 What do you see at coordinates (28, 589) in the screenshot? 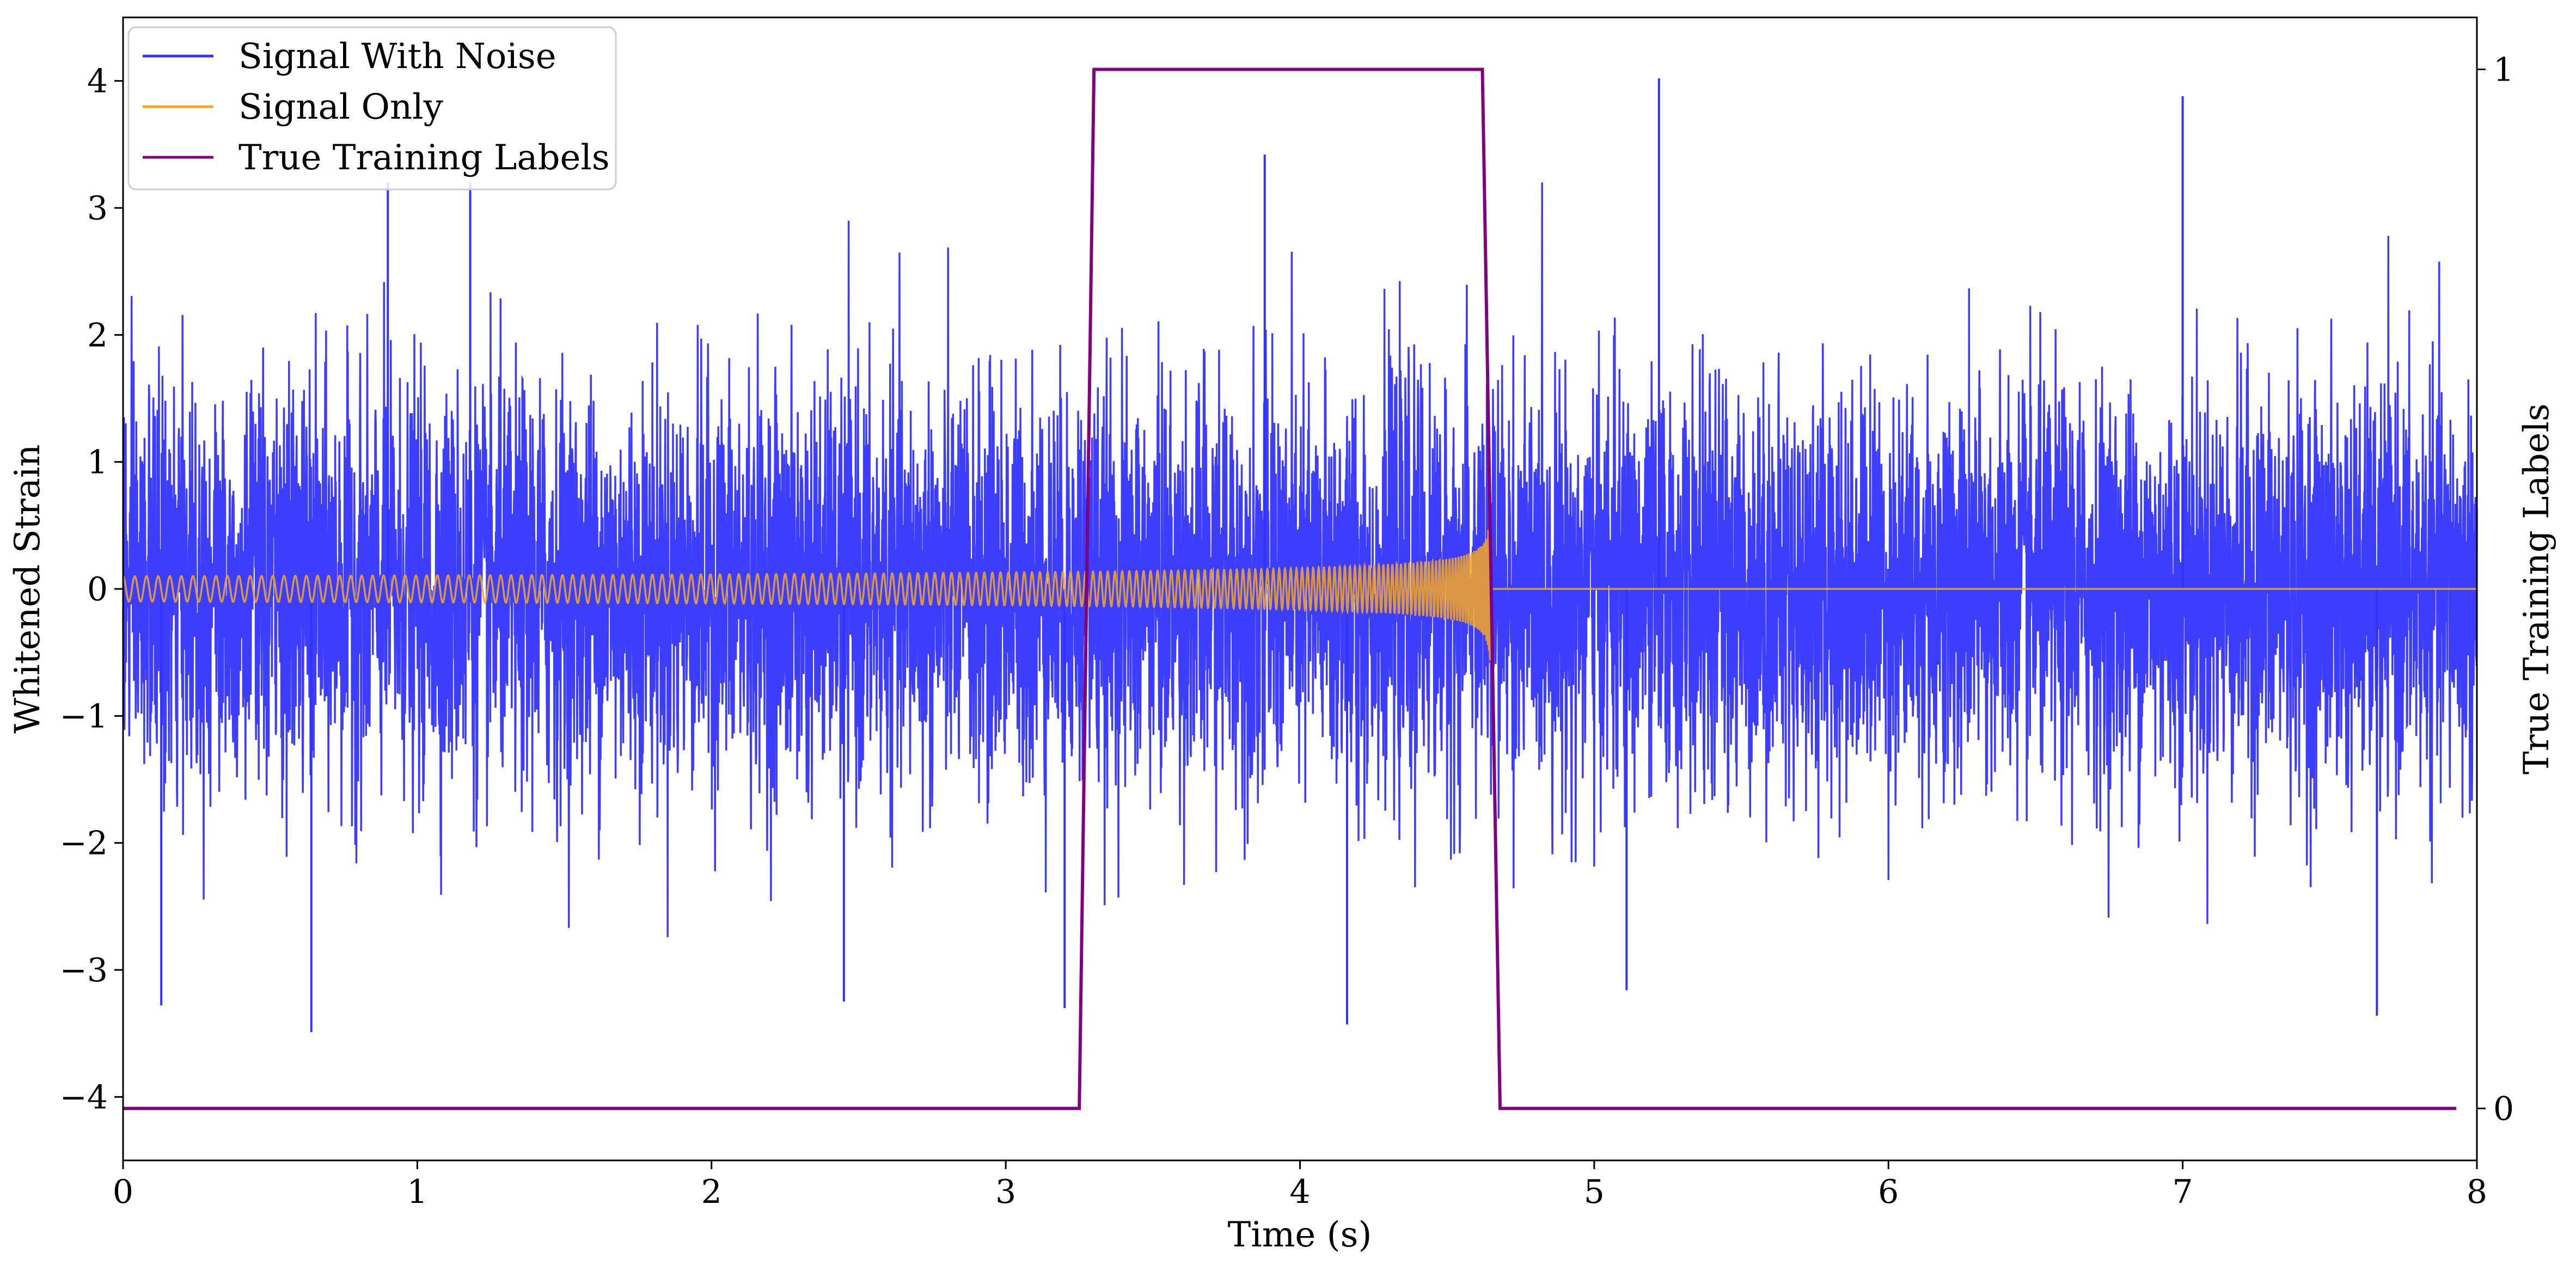
I see `y-axis-label: Whitened Strain` at bounding box center [28, 589].